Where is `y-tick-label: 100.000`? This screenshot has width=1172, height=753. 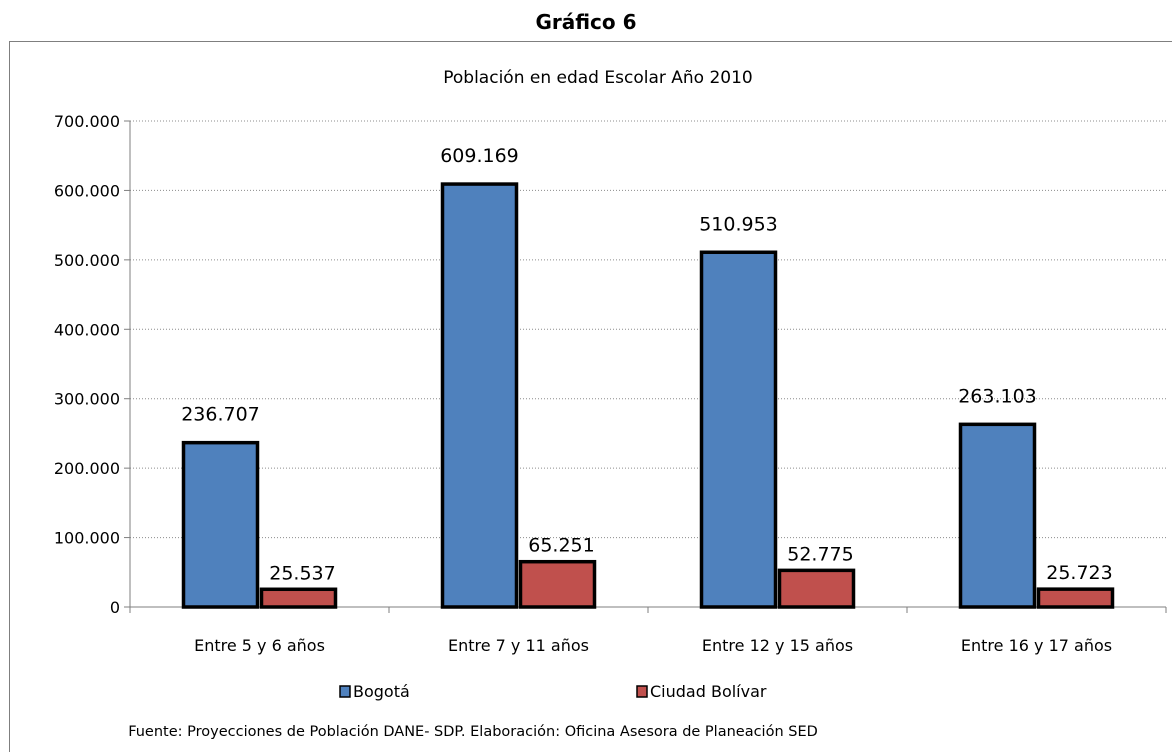 y-tick-label: 100.000 is located at coordinates (87, 538).